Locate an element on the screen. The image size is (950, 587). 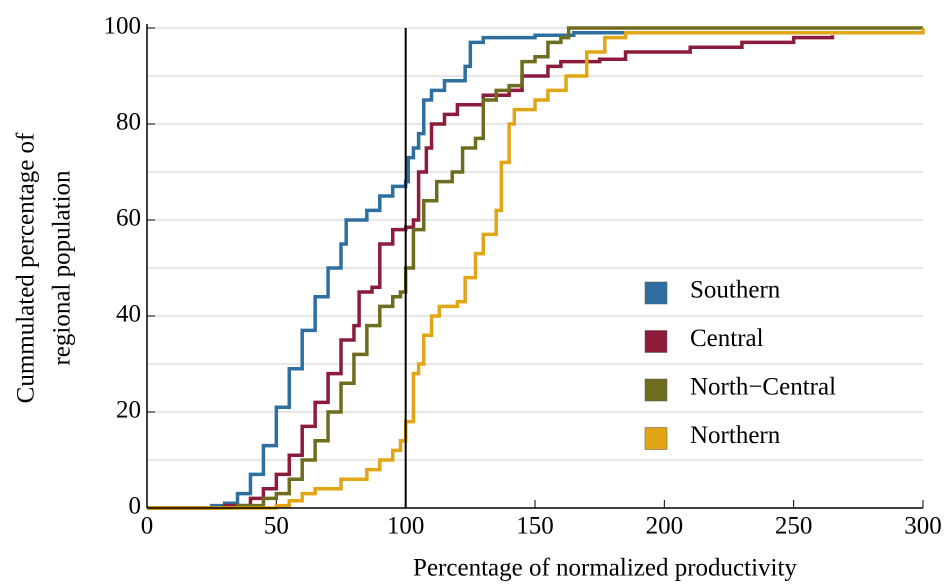
x-tick-label: 100 is located at coordinates (406, 526).